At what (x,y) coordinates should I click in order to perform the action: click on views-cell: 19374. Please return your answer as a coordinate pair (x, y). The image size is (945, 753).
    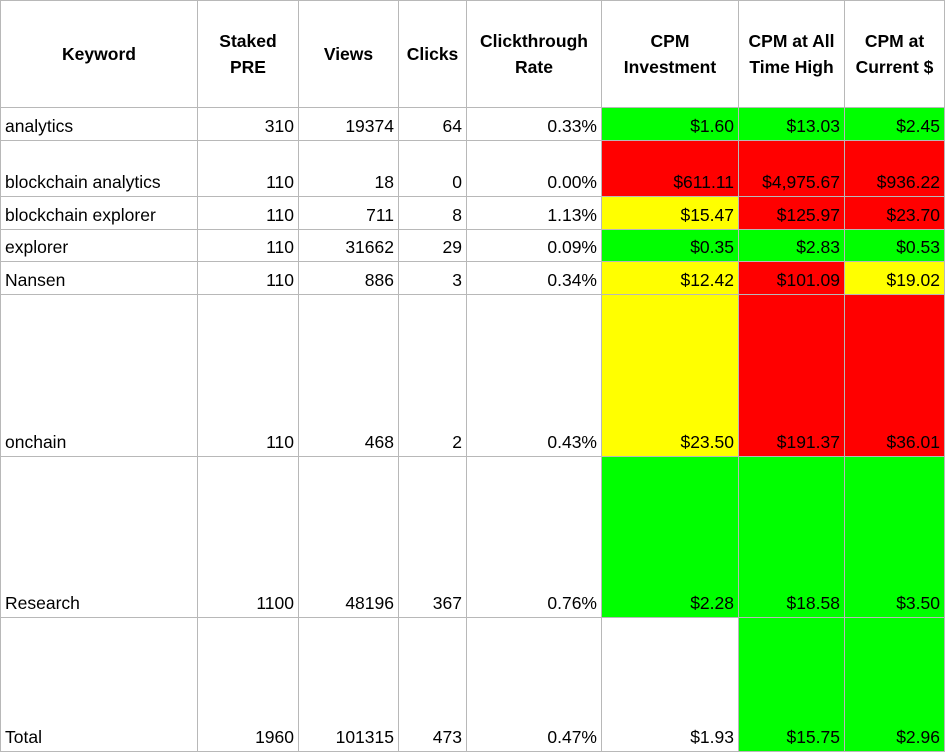
    Looking at the image, I should click on (348, 124).